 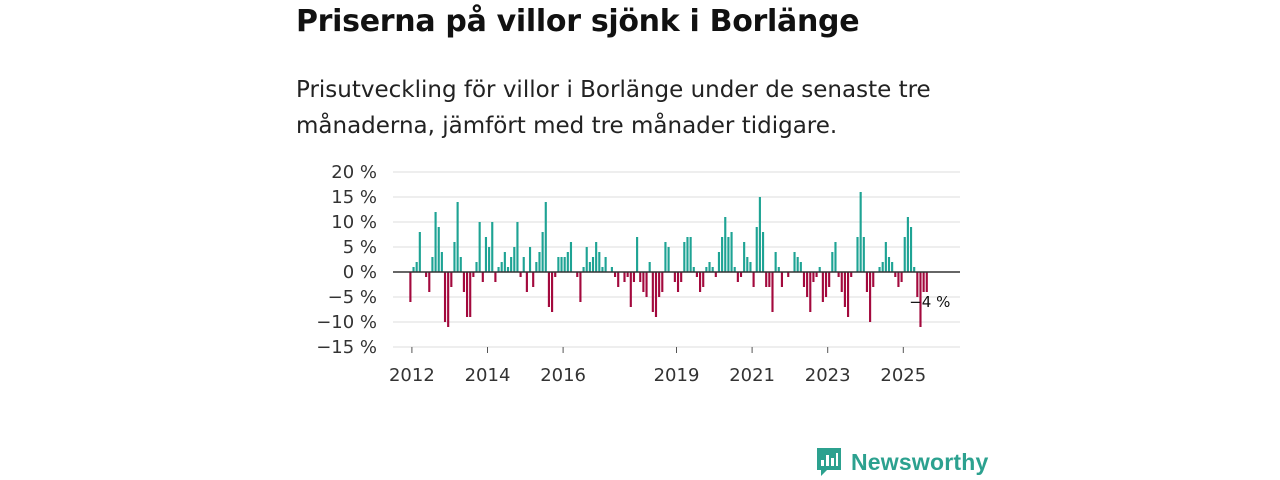 What do you see at coordinates (828, 375) in the screenshot?
I see `x-tick-label: 2023` at bounding box center [828, 375].